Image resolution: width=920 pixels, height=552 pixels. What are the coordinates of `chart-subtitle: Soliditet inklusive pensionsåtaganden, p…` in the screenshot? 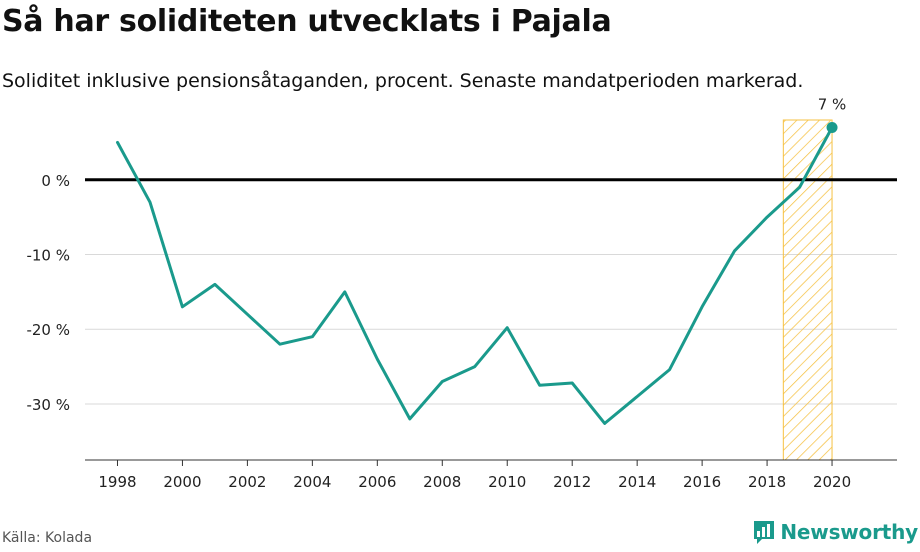 It's located at (403, 81).